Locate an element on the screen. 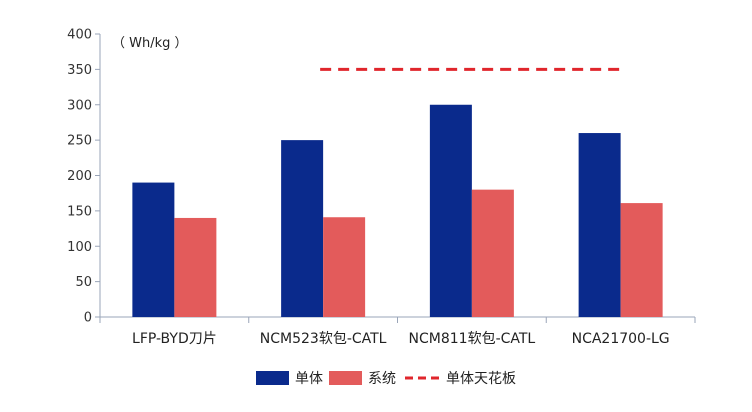 This screenshot has width=752, height=412. x-tick-label: NCM523软包-CATL is located at coordinates (323, 339).